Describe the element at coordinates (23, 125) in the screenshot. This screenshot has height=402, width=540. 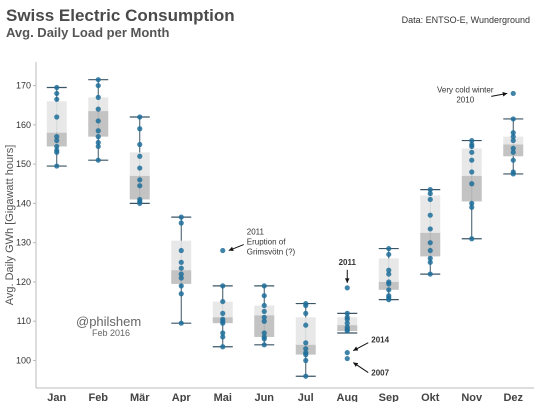
I see `y-tick-label: 160` at that location.